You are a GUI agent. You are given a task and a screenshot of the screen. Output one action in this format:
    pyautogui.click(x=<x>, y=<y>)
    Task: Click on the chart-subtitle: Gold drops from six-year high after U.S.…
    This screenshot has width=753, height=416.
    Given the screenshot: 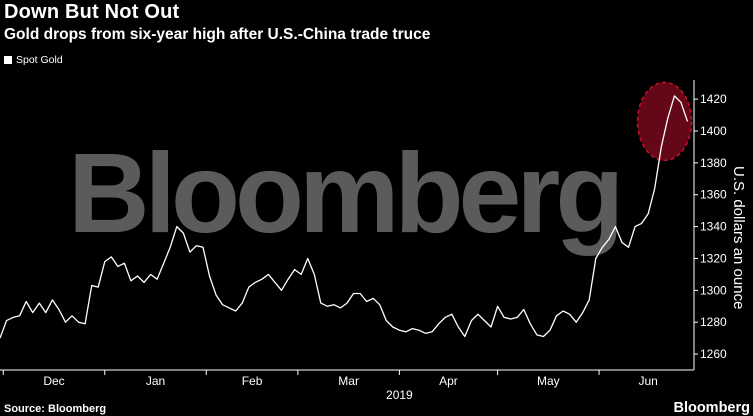 What is the action you would take?
    pyautogui.click(x=217, y=34)
    